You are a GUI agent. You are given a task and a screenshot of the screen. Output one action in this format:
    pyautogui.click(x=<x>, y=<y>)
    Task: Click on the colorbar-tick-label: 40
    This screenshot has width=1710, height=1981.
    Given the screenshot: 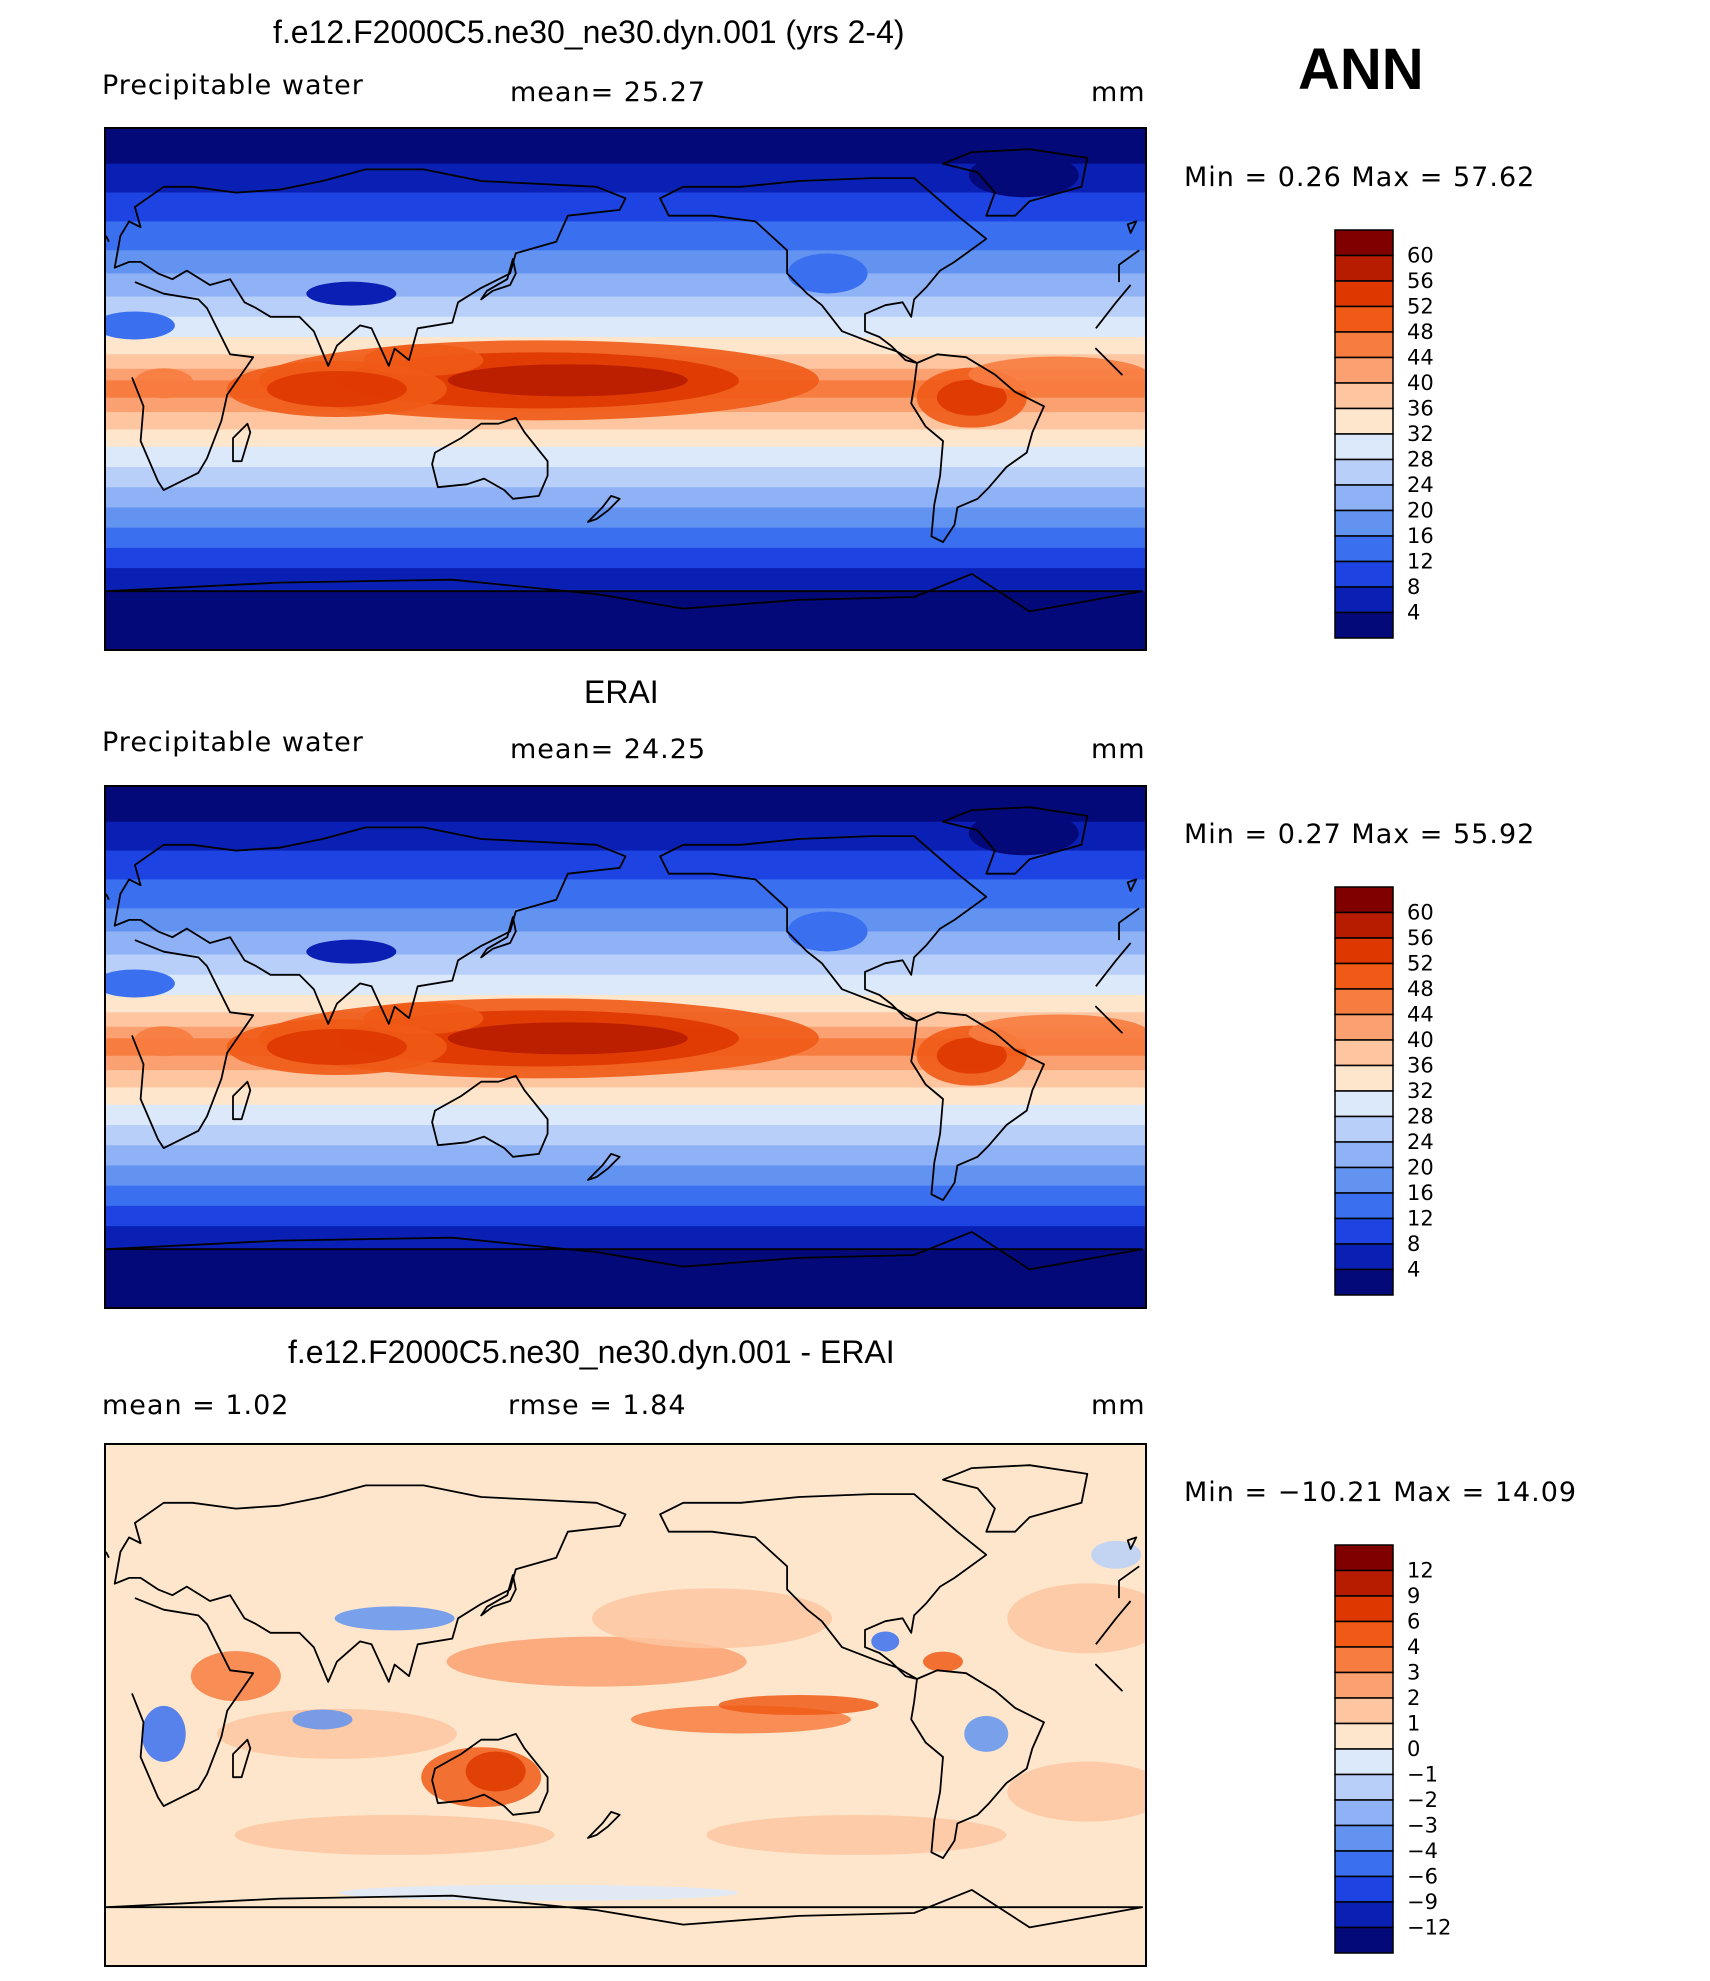 What is the action you would take?
    pyautogui.click(x=1420, y=383)
    